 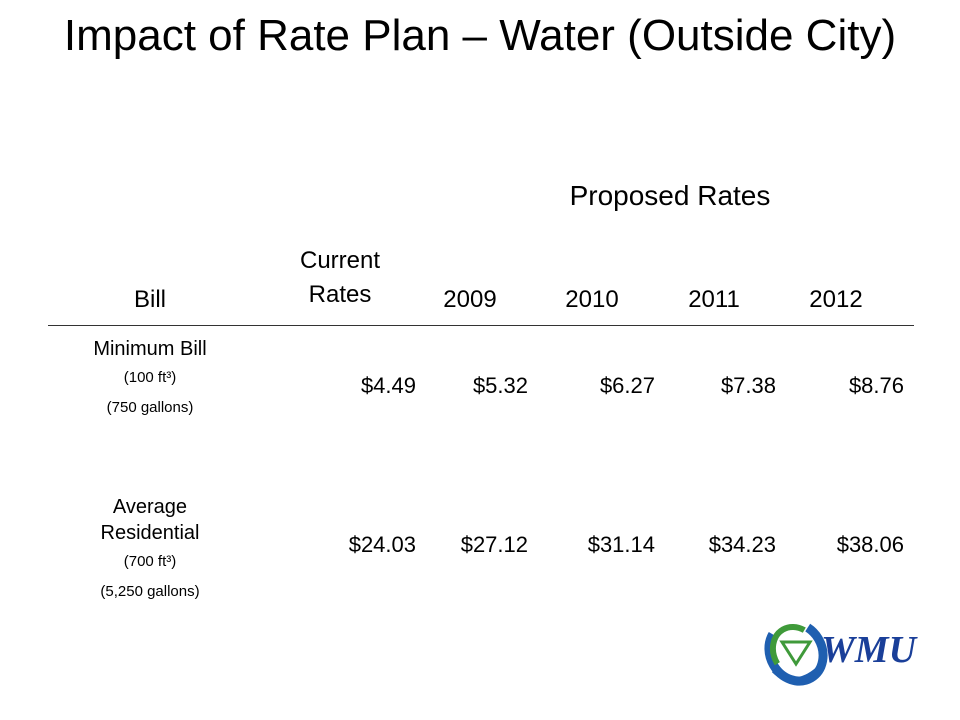 What do you see at coordinates (150, 349) in the screenshot?
I see `row-title: Minimum Bill` at bounding box center [150, 349].